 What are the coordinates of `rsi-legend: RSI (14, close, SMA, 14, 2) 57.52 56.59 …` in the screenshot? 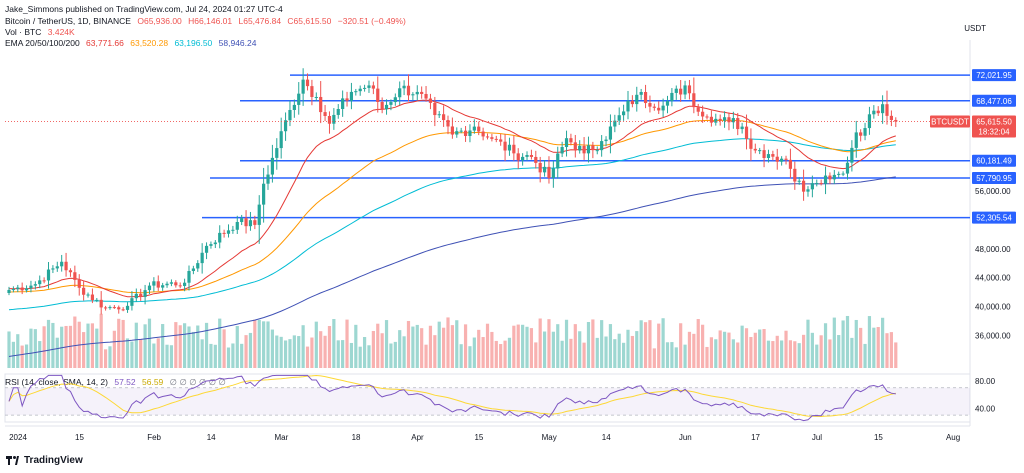 It's located at (117, 382).